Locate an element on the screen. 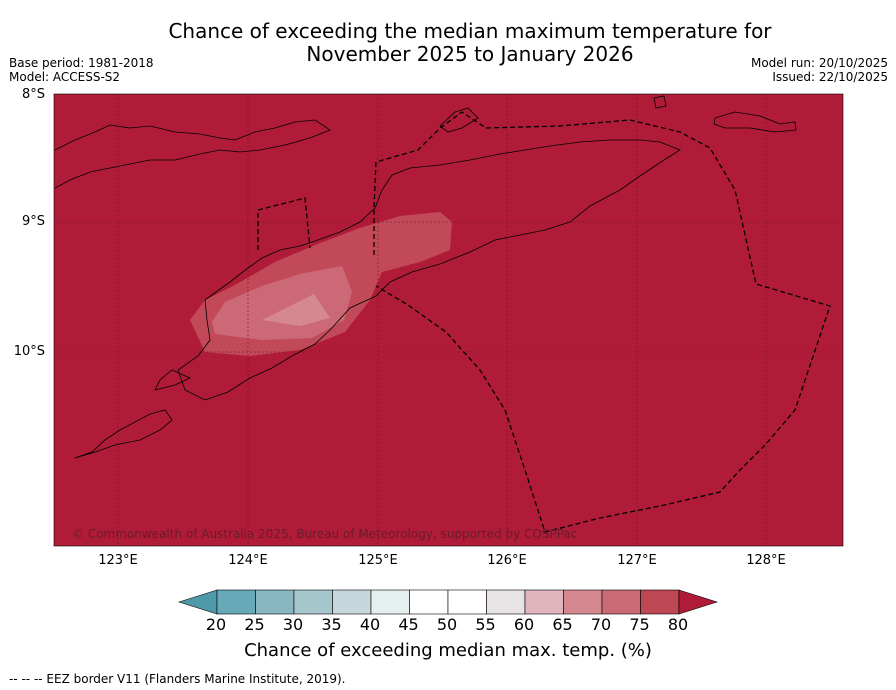 This screenshot has height=690, width=896. colorbar-tick: 25 is located at coordinates (254, 624).